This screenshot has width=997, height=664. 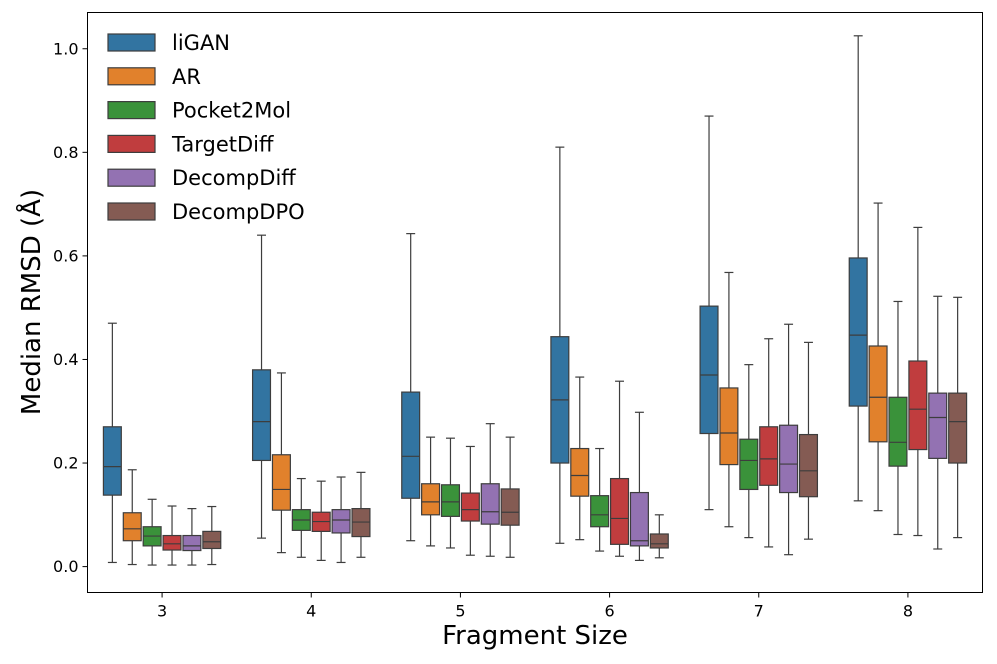 I want to click on y-tick-label: 0.8, so click(x=65, y=152).